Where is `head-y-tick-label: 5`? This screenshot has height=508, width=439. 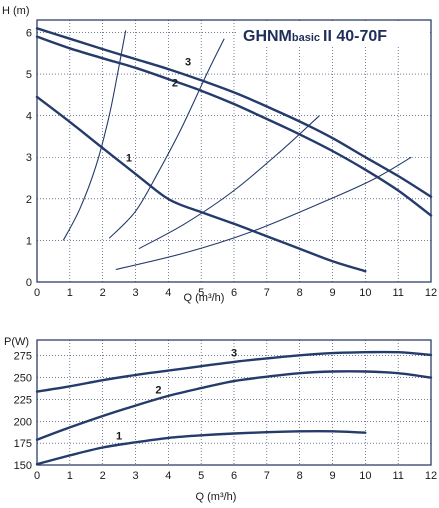
head-y-tick-label: 5 is located at coordinates (29, 75).